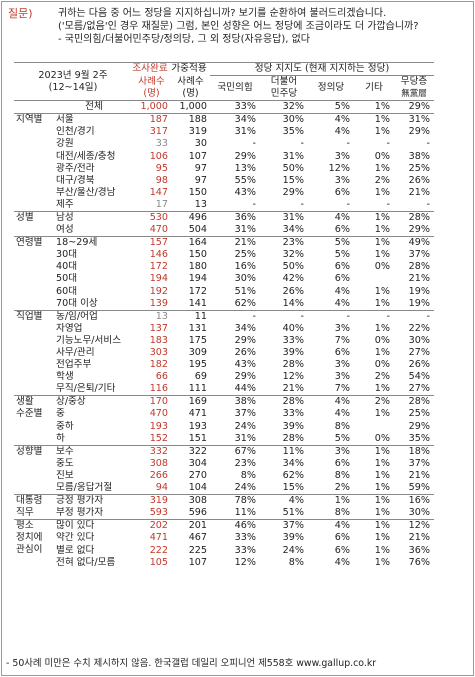  I want to click on sample-n: 317, so click(158, 132).